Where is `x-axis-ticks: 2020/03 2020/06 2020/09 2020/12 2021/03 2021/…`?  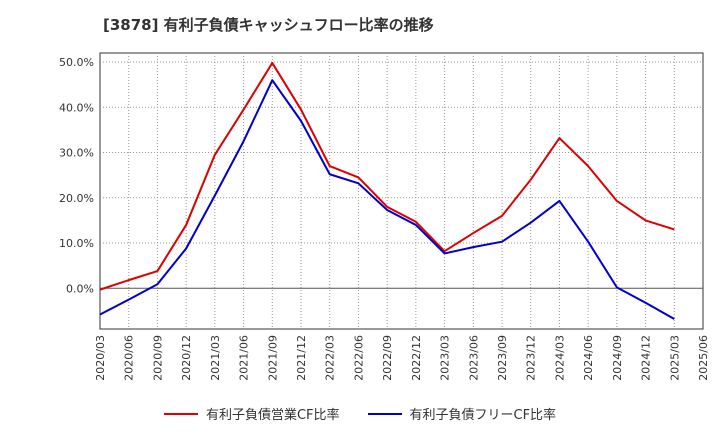
x-axis-ticks: 2020/03 2020/06 2020/09 2020/12 2021/03 2021/… is located at coordinates (402, 358).